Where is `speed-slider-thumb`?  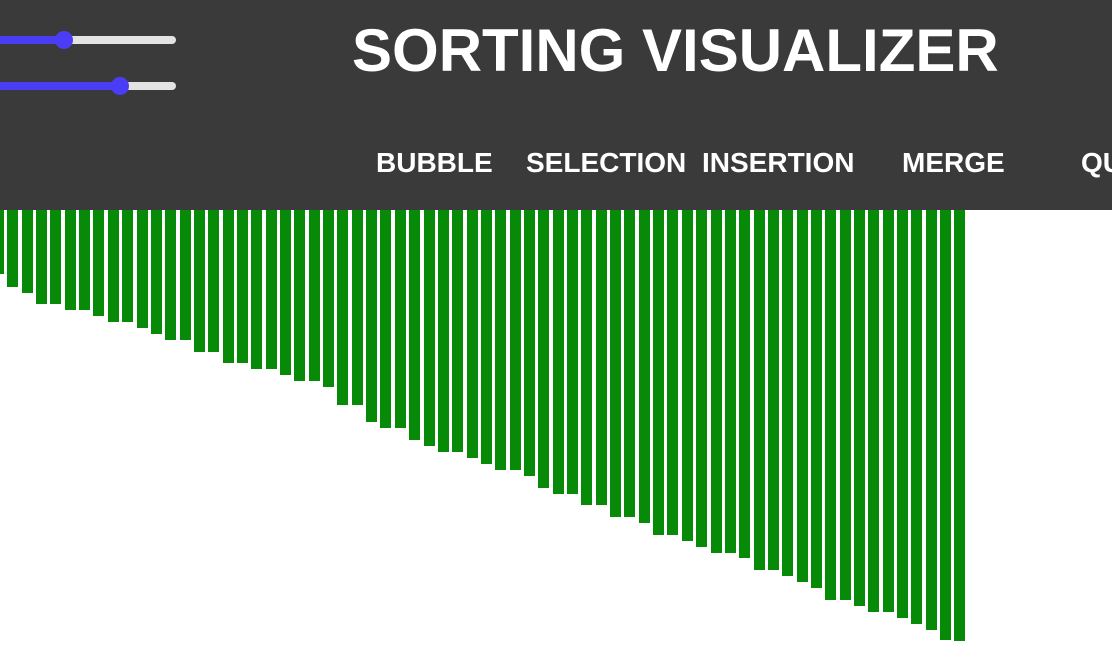 speed-slider-thumb is located at coordinates (120, 86).